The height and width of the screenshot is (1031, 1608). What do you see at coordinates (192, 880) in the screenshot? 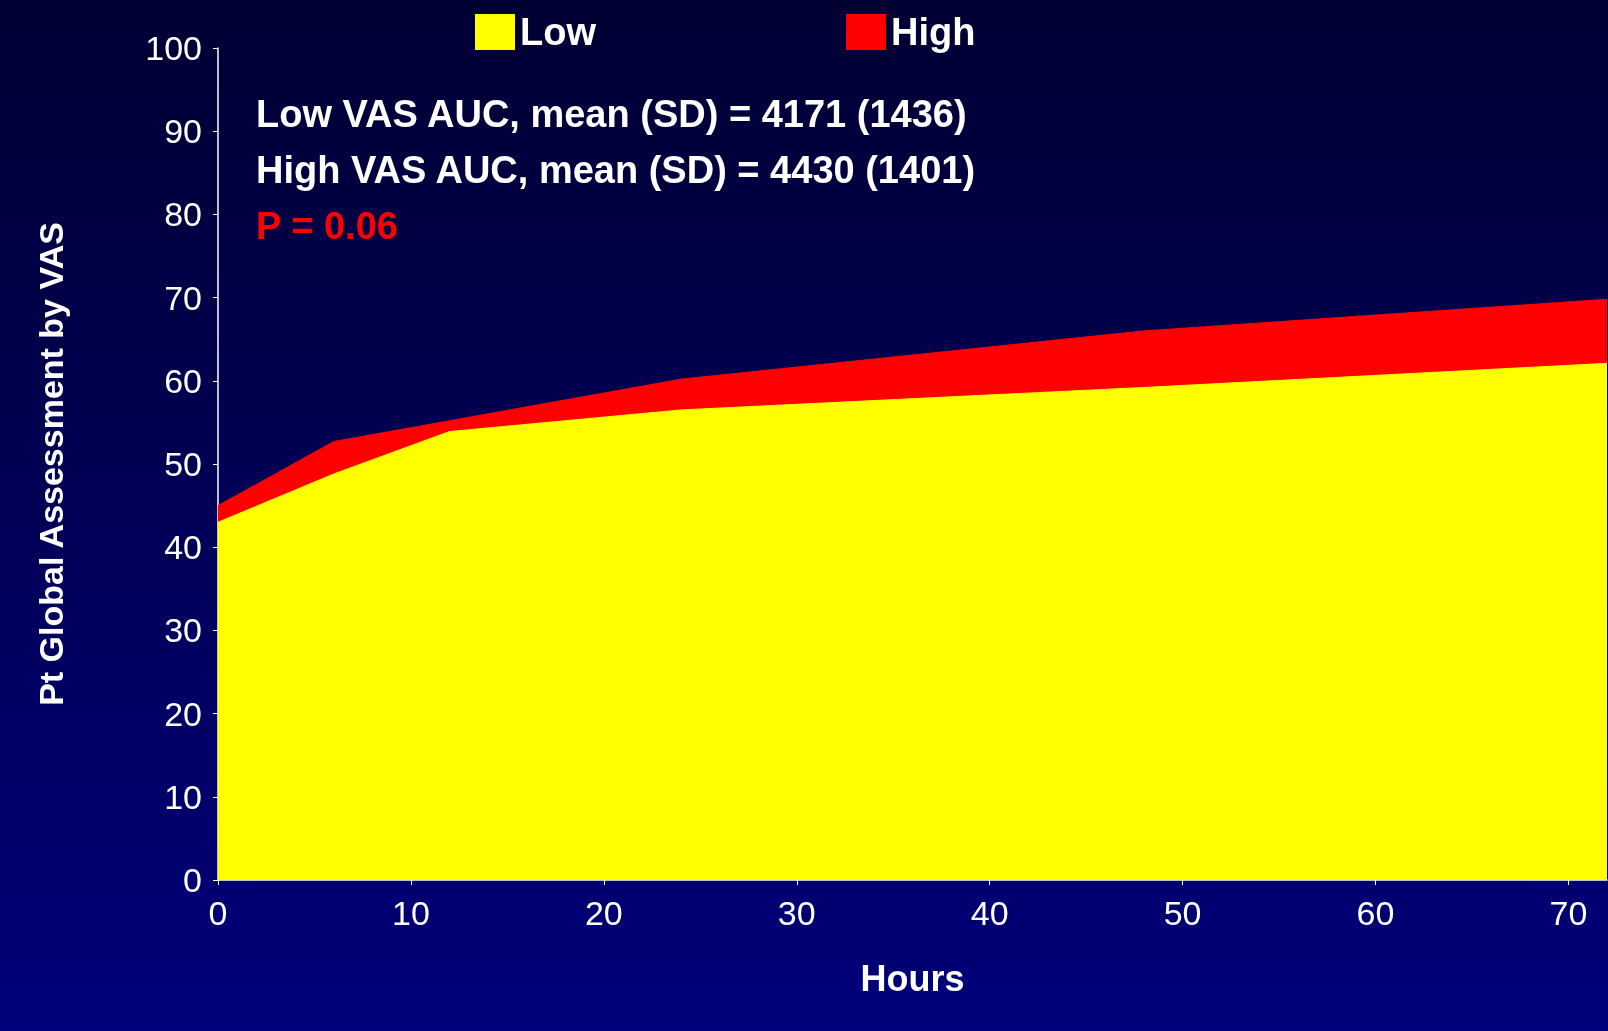
I see `y-tick-label: 0` at bounding box center [192, 880].